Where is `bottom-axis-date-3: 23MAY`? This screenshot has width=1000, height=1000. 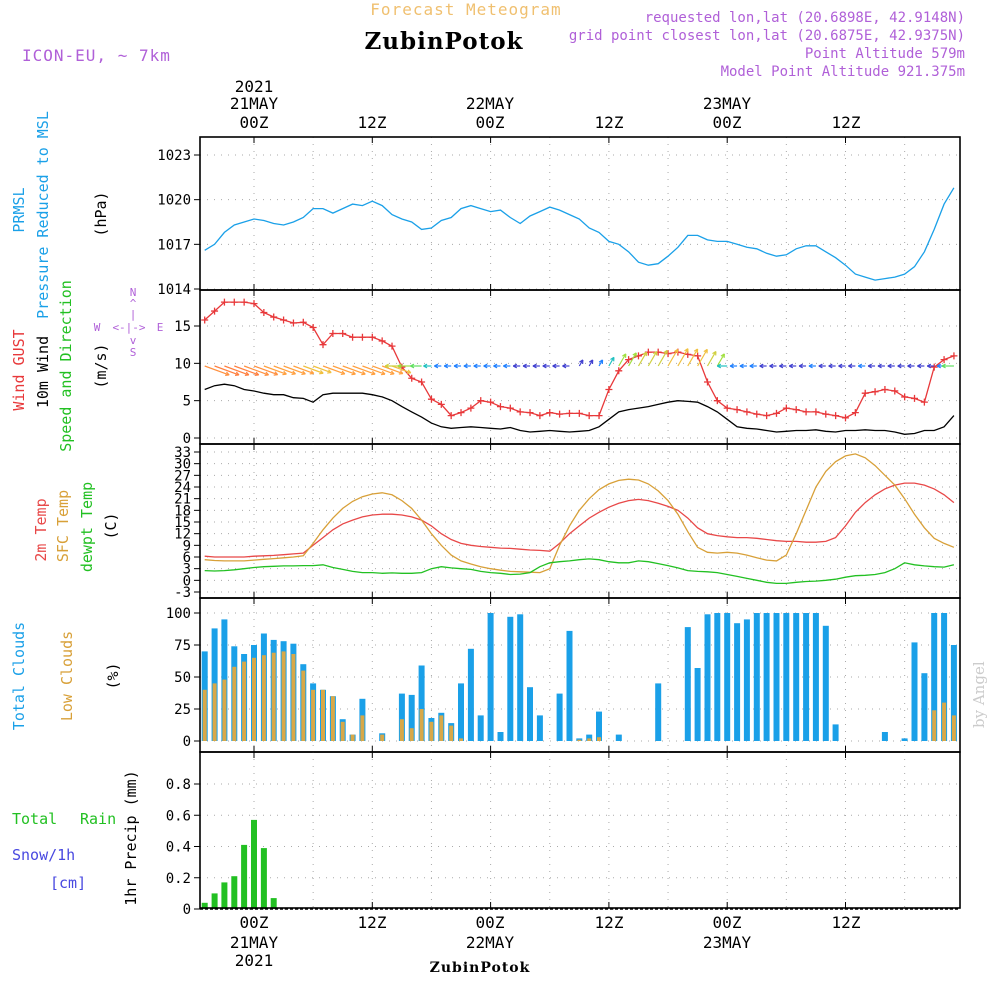
bottom-axis-date-3: 23MAY is located at coordinates (727, 942).